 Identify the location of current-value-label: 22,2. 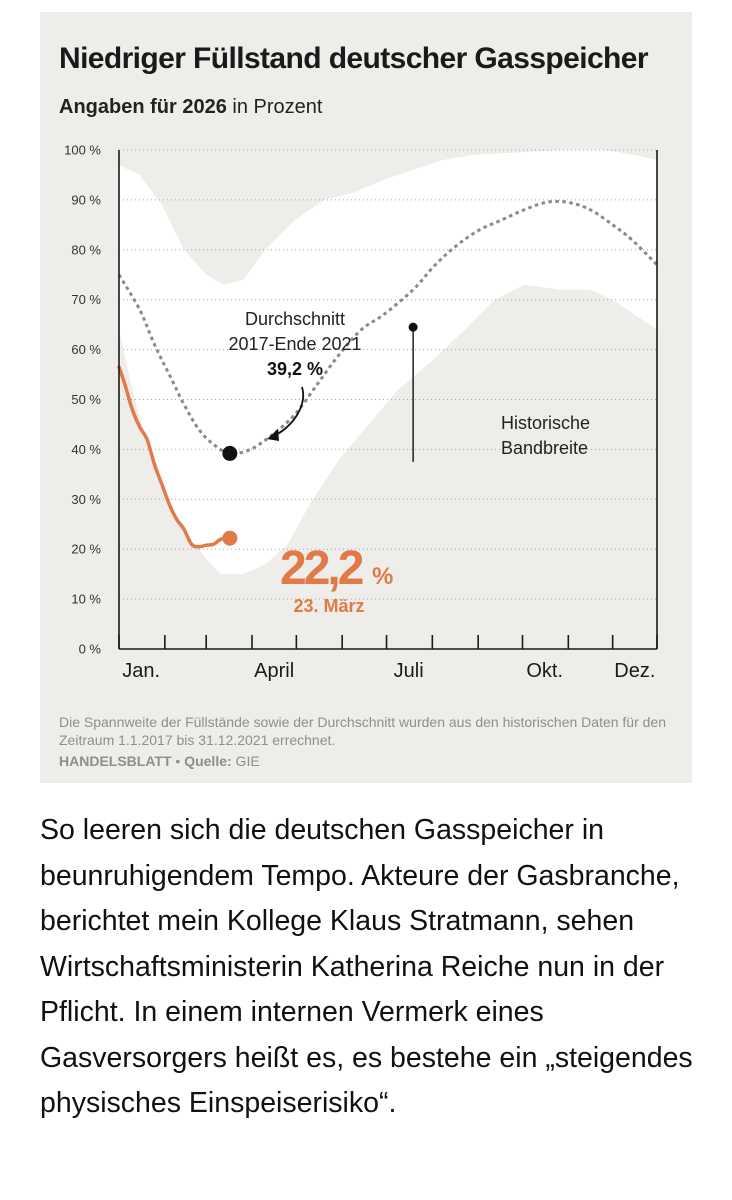
(321, 568).